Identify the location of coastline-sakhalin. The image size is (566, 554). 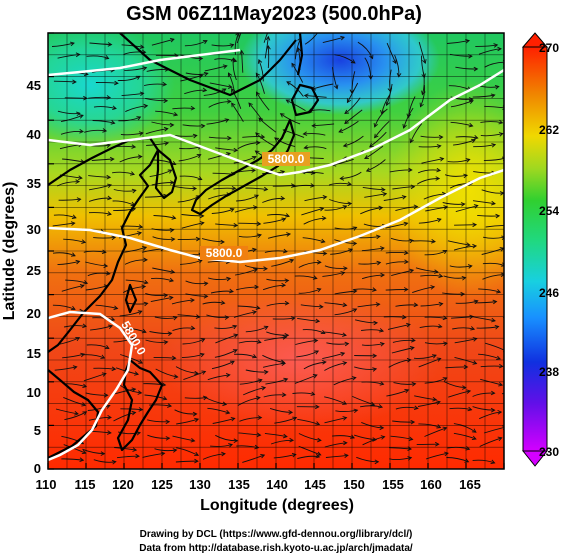
(300, 54).